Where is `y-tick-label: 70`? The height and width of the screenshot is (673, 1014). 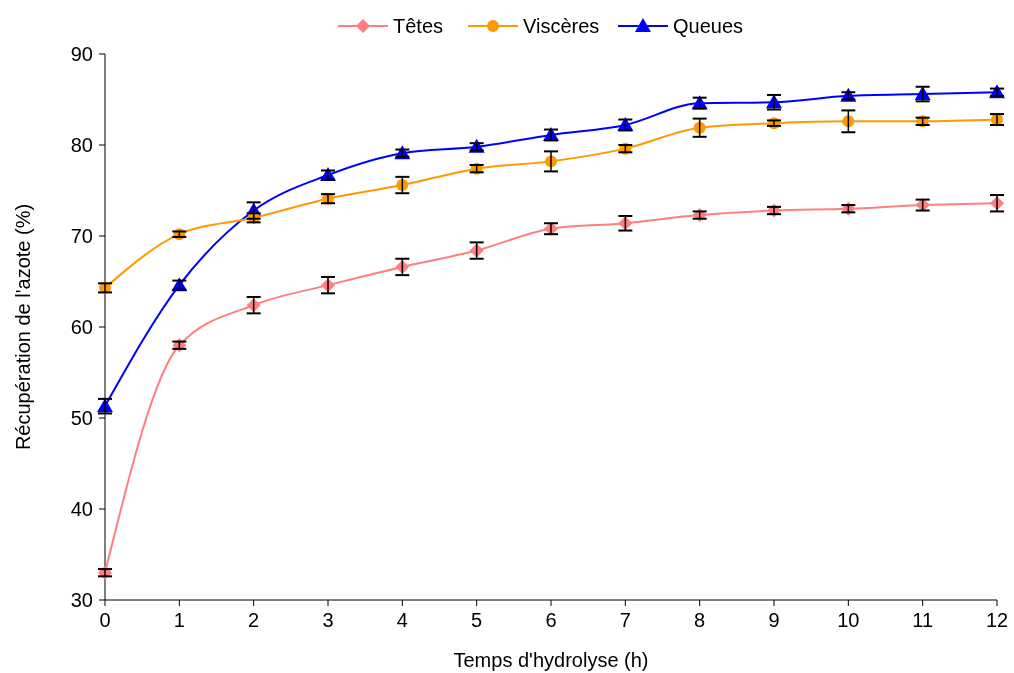 y-tick-label: 70 is located at coordinates (81, 236).